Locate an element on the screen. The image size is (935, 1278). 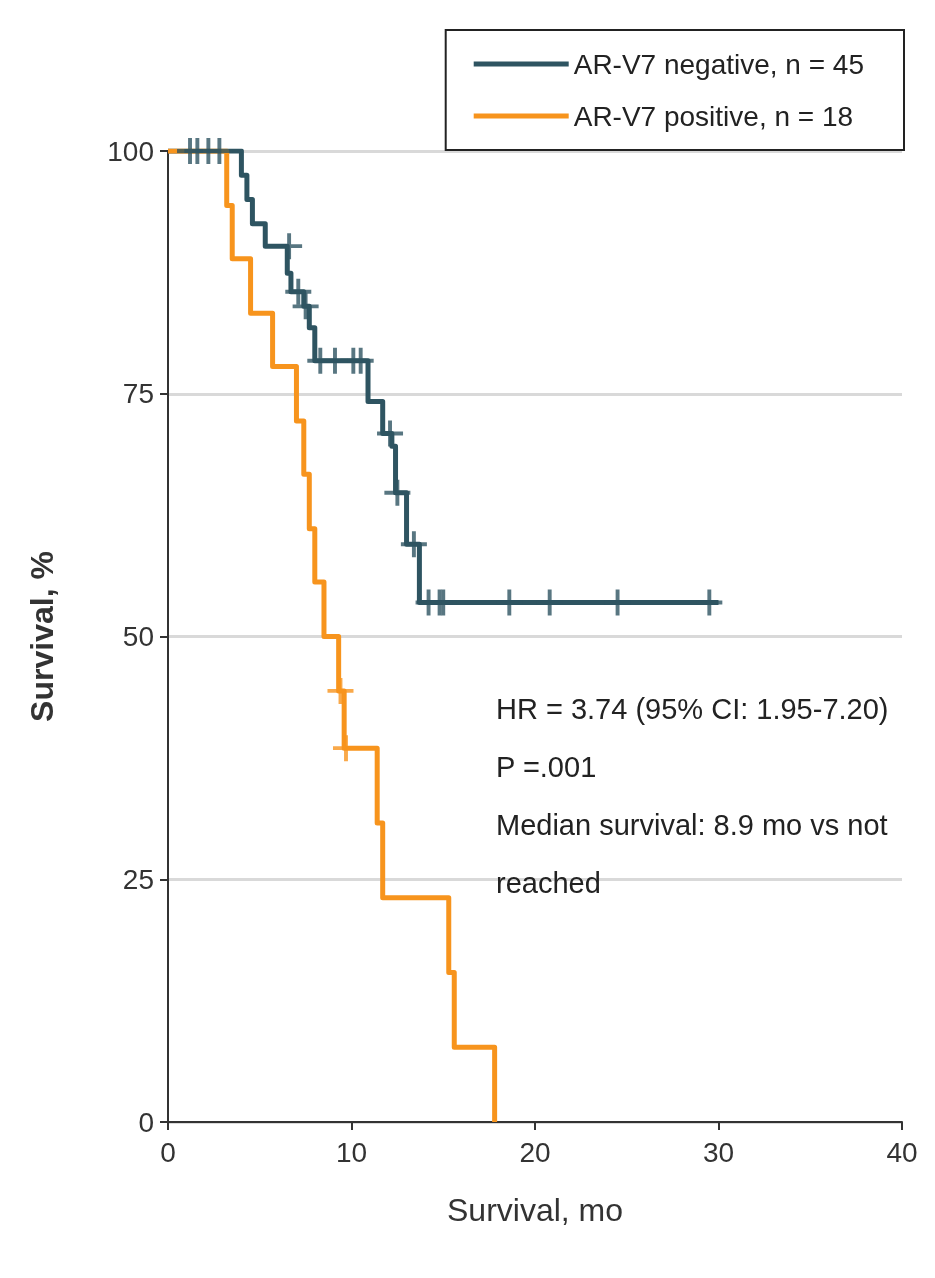
y-tick-label: 0 is located at coordinates (146, 1122).